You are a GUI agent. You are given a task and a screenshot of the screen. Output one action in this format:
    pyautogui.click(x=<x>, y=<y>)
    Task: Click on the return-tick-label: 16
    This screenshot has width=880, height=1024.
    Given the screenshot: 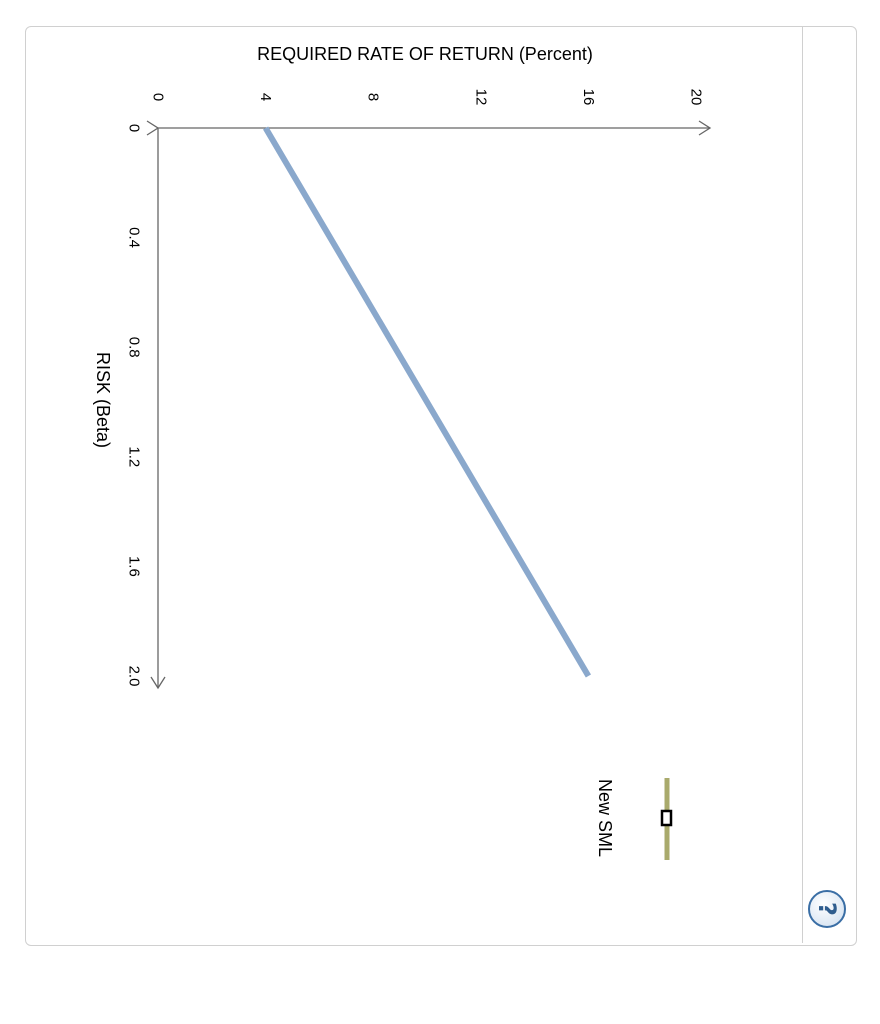 What is the action you would take?
    pyautogui.click(x=588, y=97)
    